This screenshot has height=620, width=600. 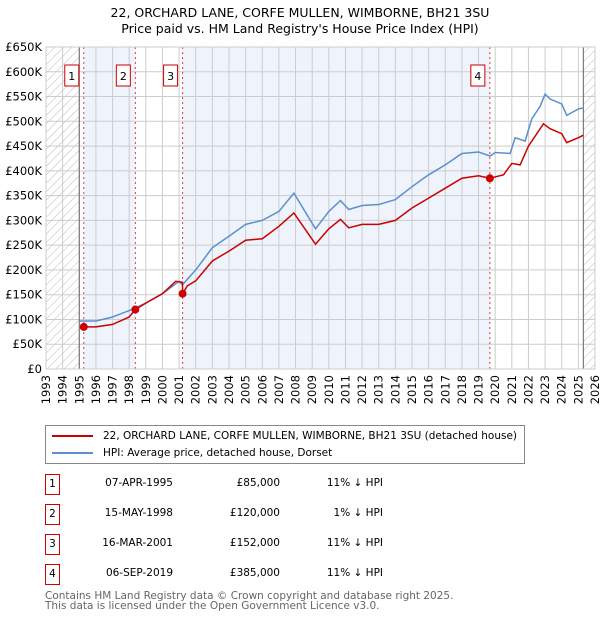 What do you see at coordinates (79, 389) in the screenshot?
I see `x-tick-label: 1995` at bounding box center [79, 389].